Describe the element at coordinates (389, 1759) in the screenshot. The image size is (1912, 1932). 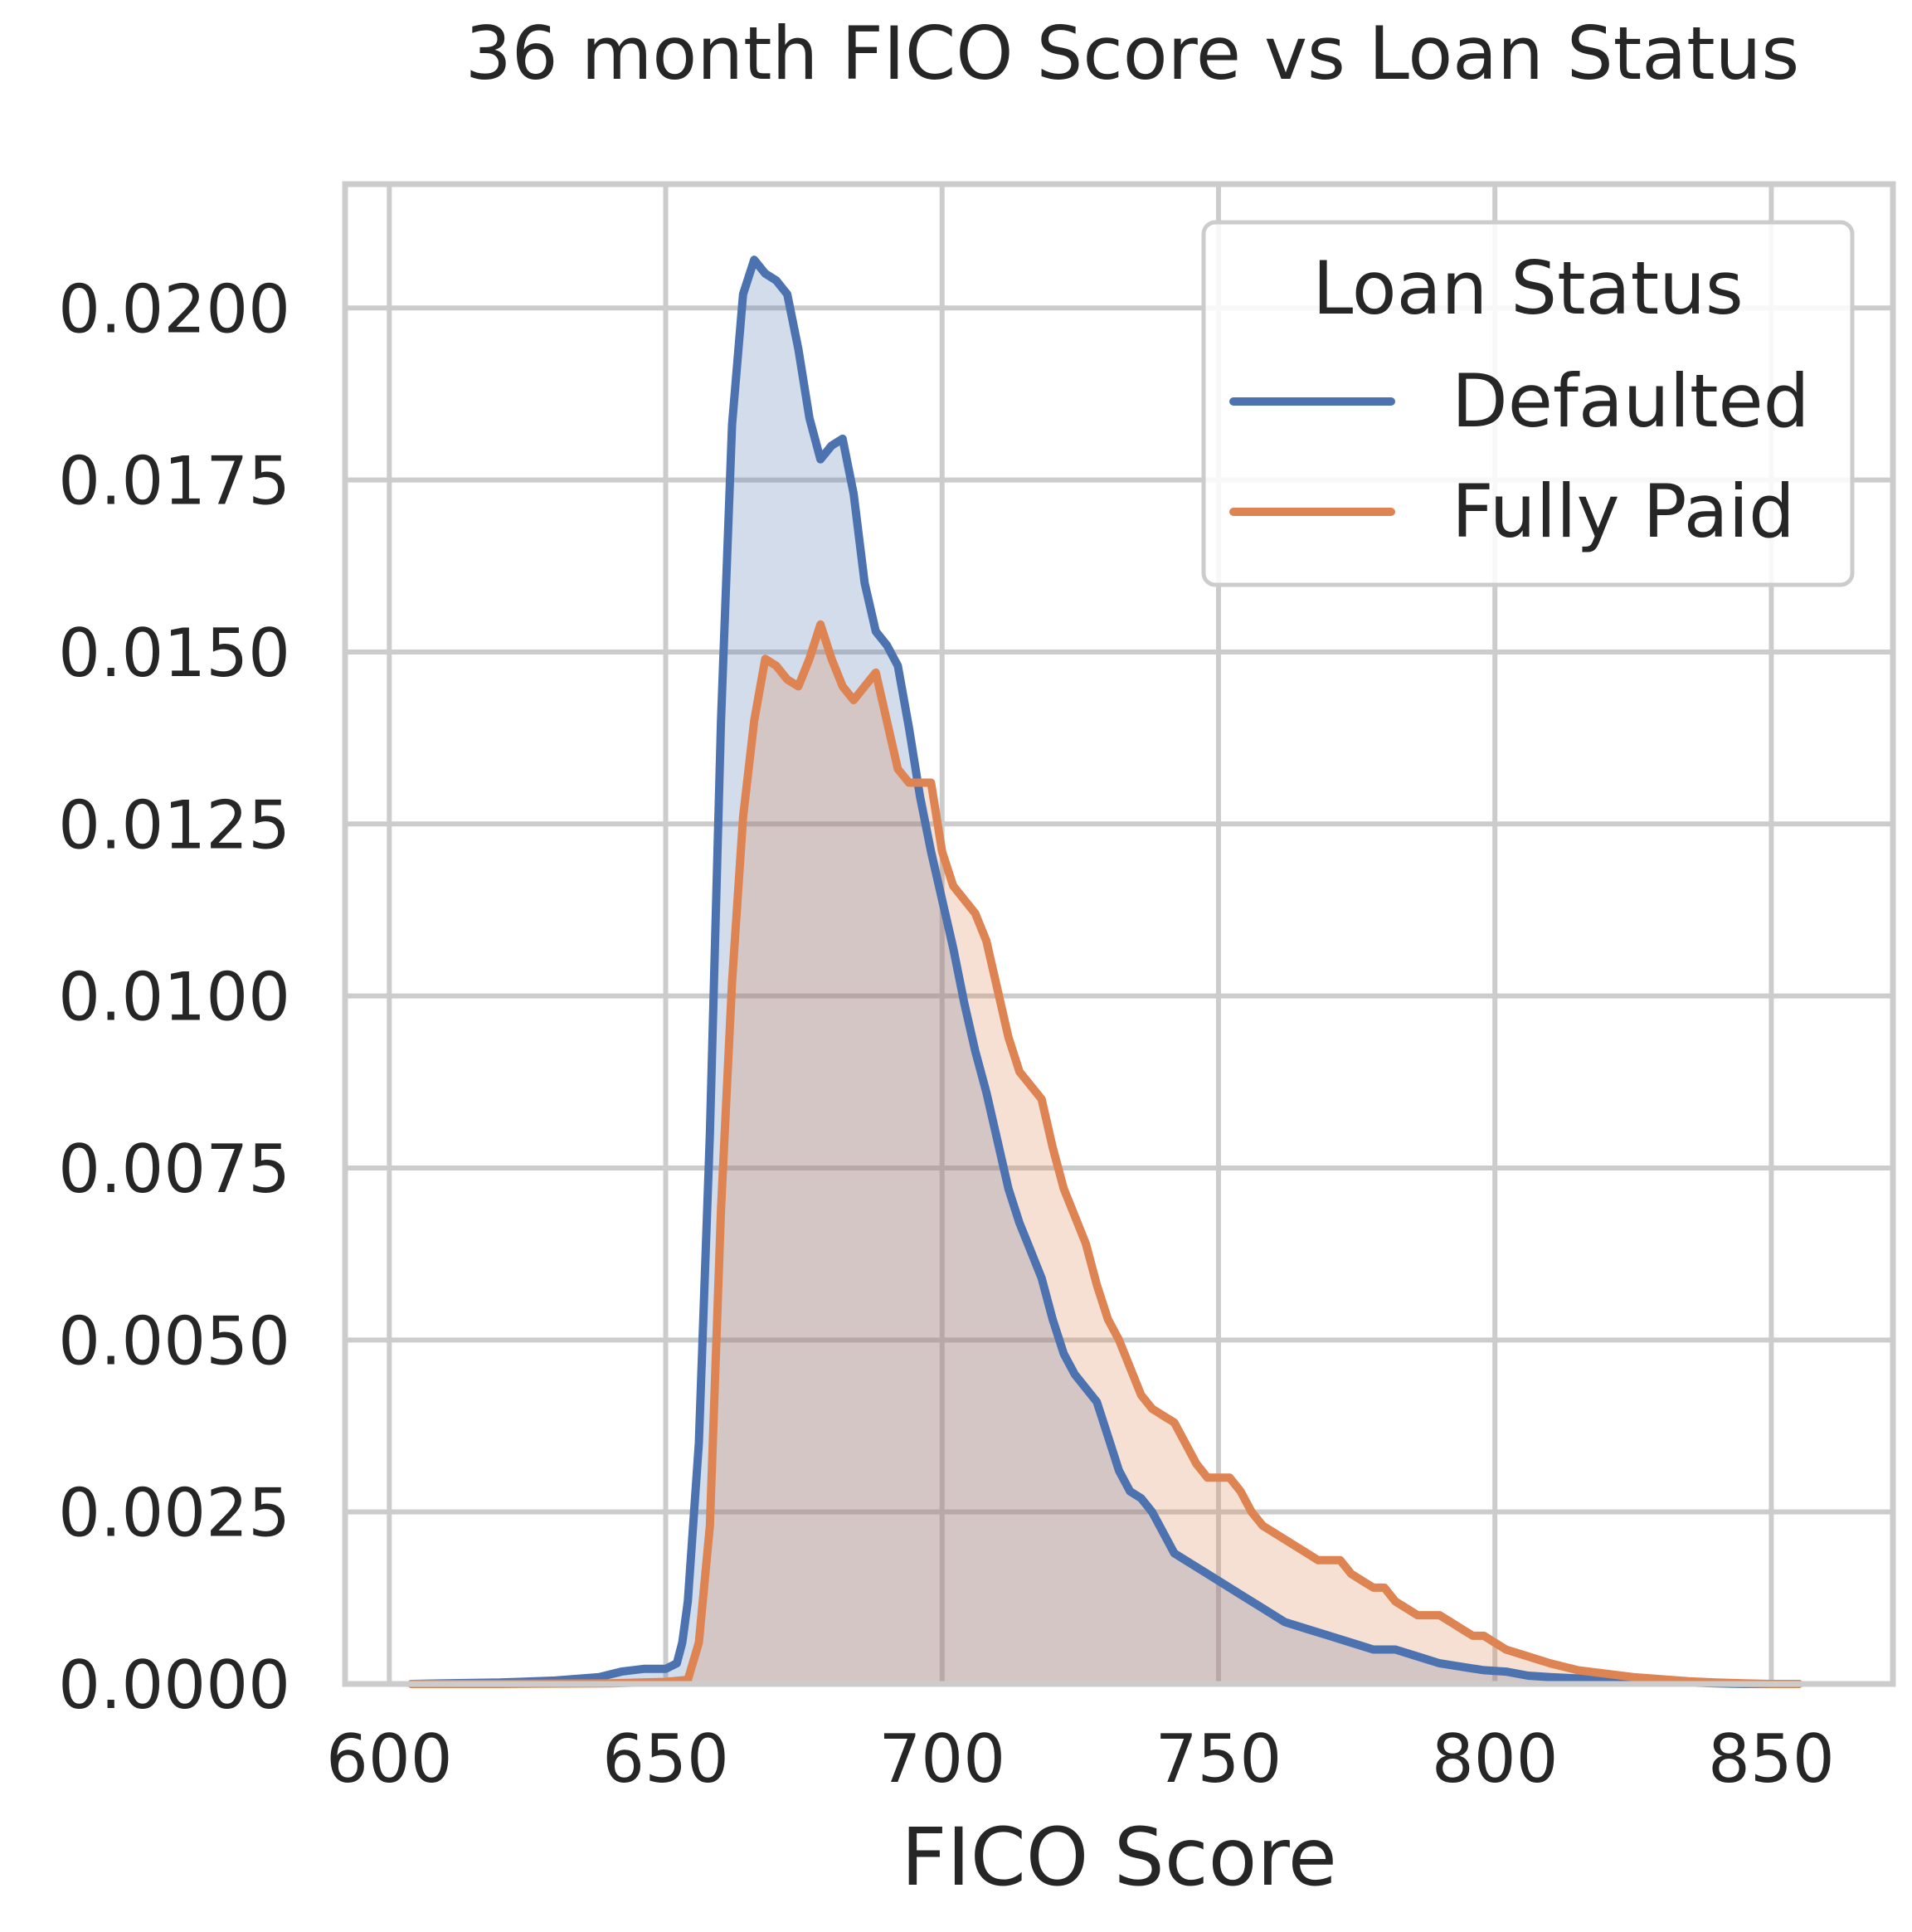
I see `x-tick-label: 600` at that location.